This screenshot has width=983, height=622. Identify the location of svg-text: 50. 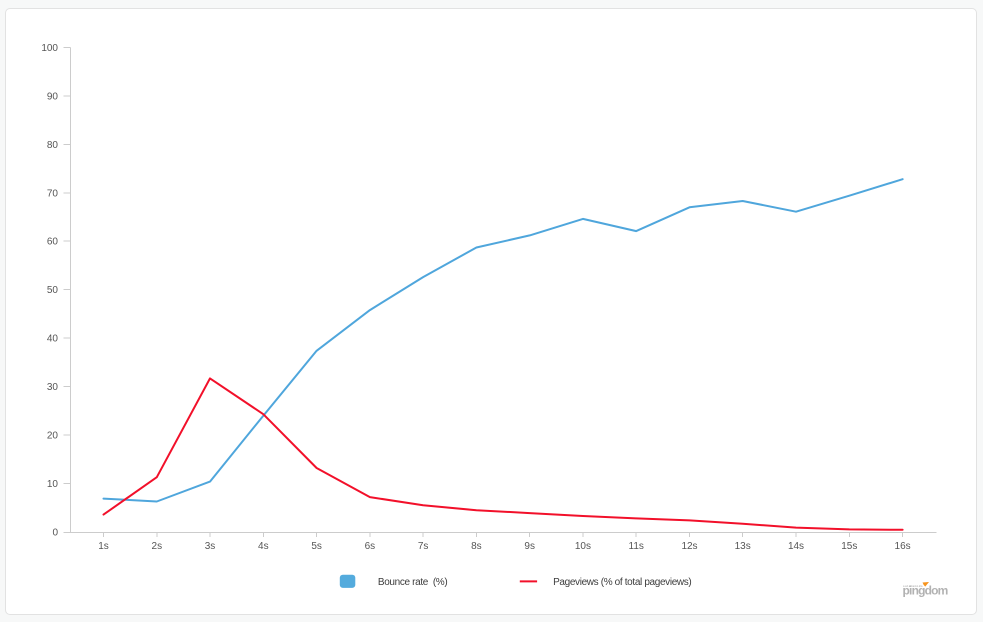
(53, 290).